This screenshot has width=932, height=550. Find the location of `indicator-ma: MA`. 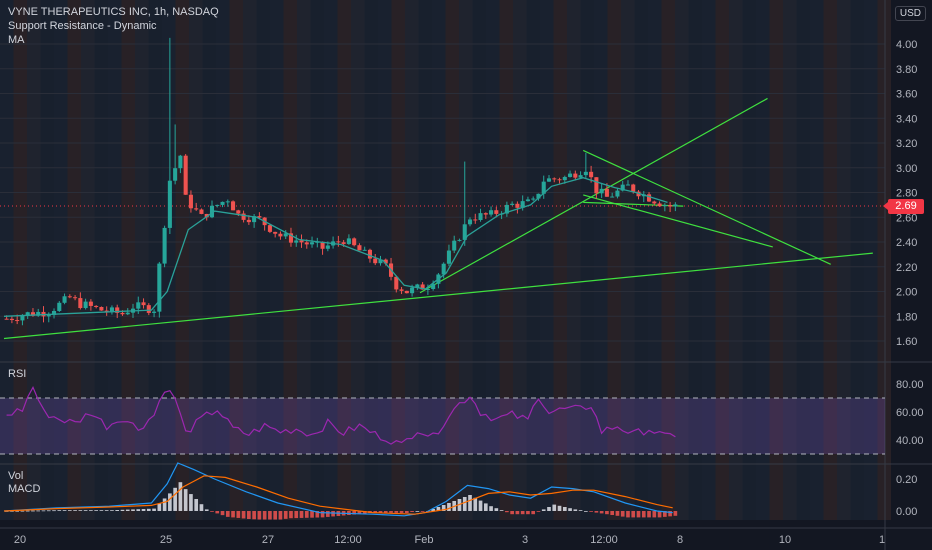

indicator-ma: MA is located at coordinates (16, 40).